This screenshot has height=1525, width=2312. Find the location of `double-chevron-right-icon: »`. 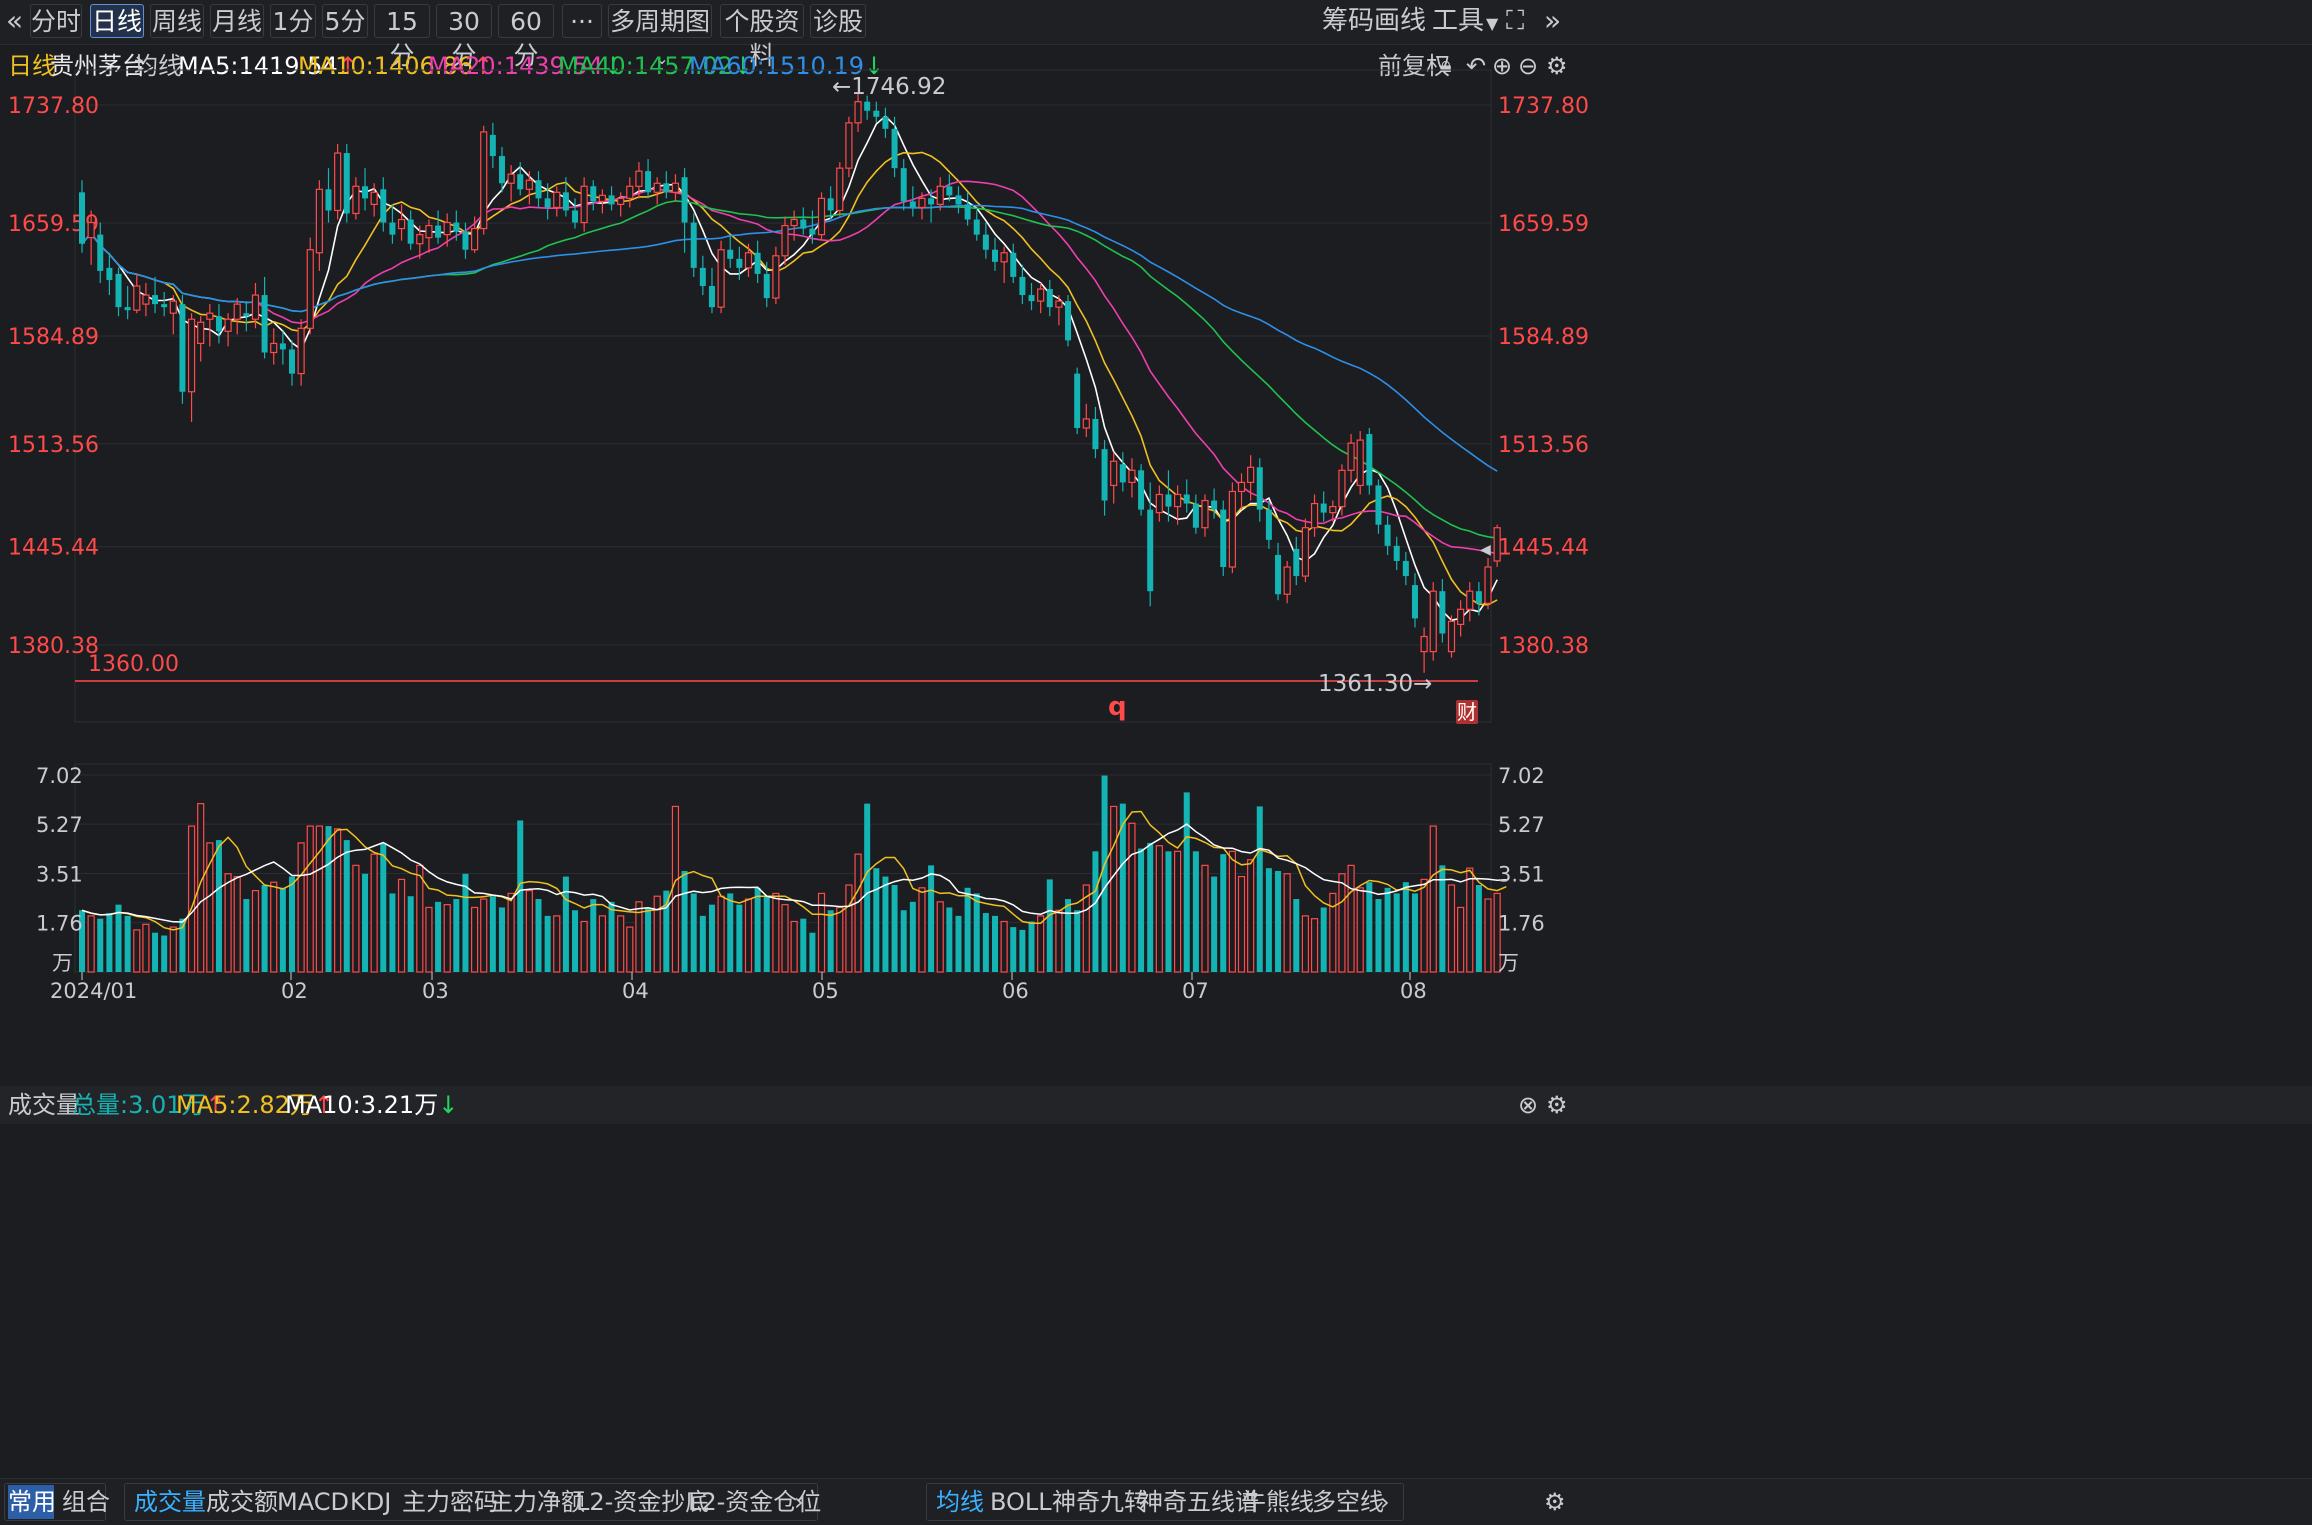

double-chevron-right-icon: » is located at coordinates (1553, 20).